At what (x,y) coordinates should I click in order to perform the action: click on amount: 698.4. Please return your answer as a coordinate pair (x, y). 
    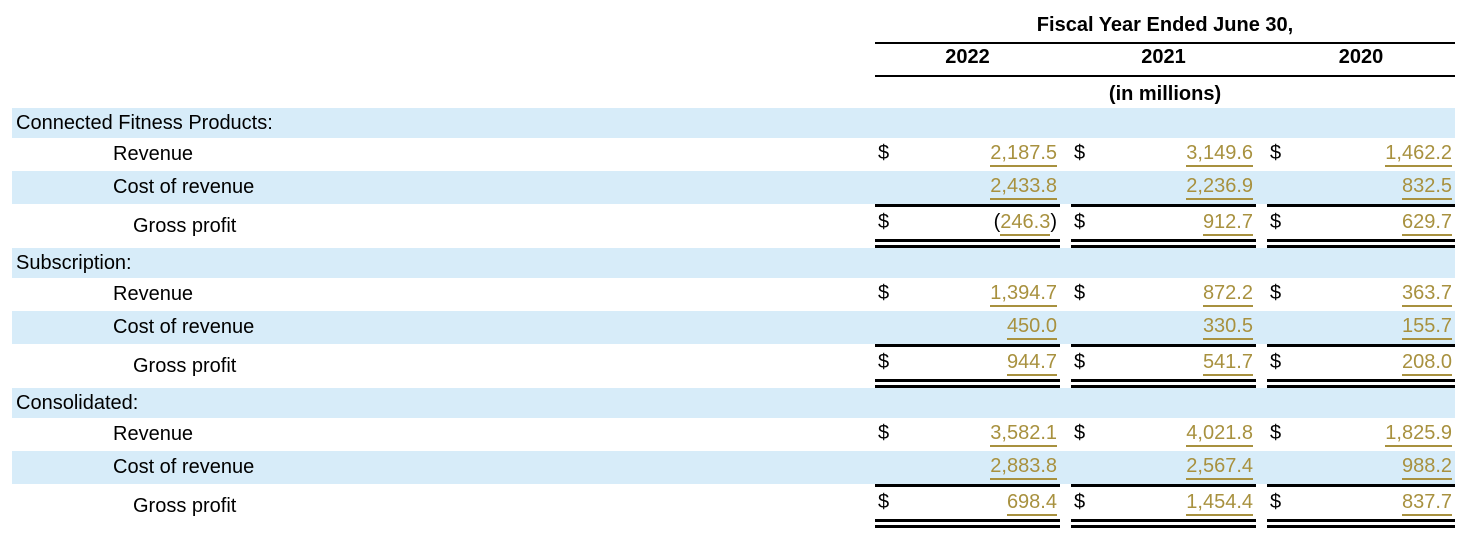
    Looking at the image, I should click on (1031, 503).